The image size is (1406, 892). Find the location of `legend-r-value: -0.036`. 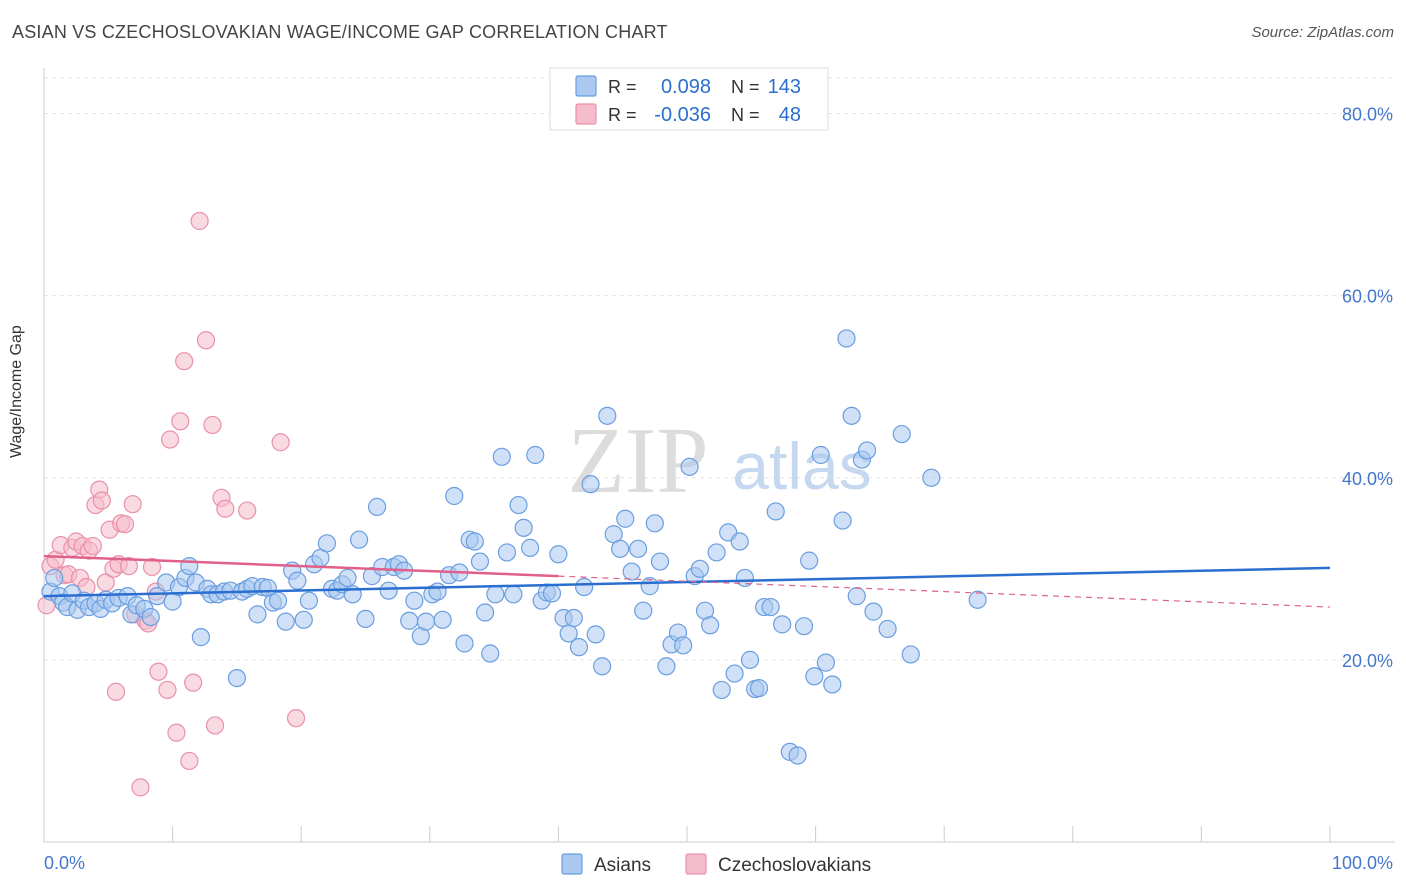

legend-r-value: -0.036 is located at coordinates (682, 115).